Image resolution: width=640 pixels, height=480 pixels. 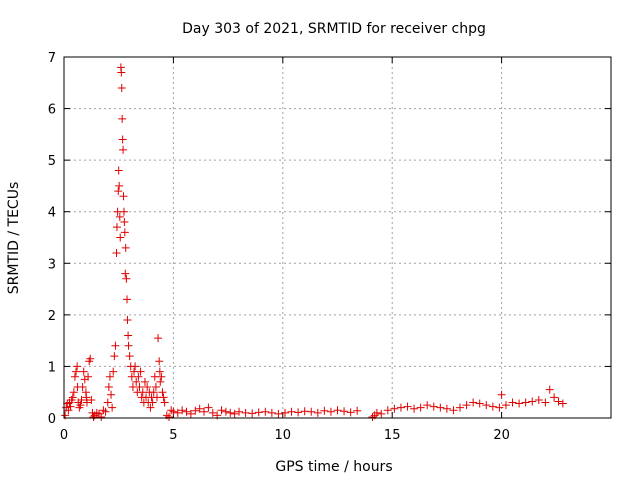 I want to click on y-tick-label: 2, so click(x=52, y=316).